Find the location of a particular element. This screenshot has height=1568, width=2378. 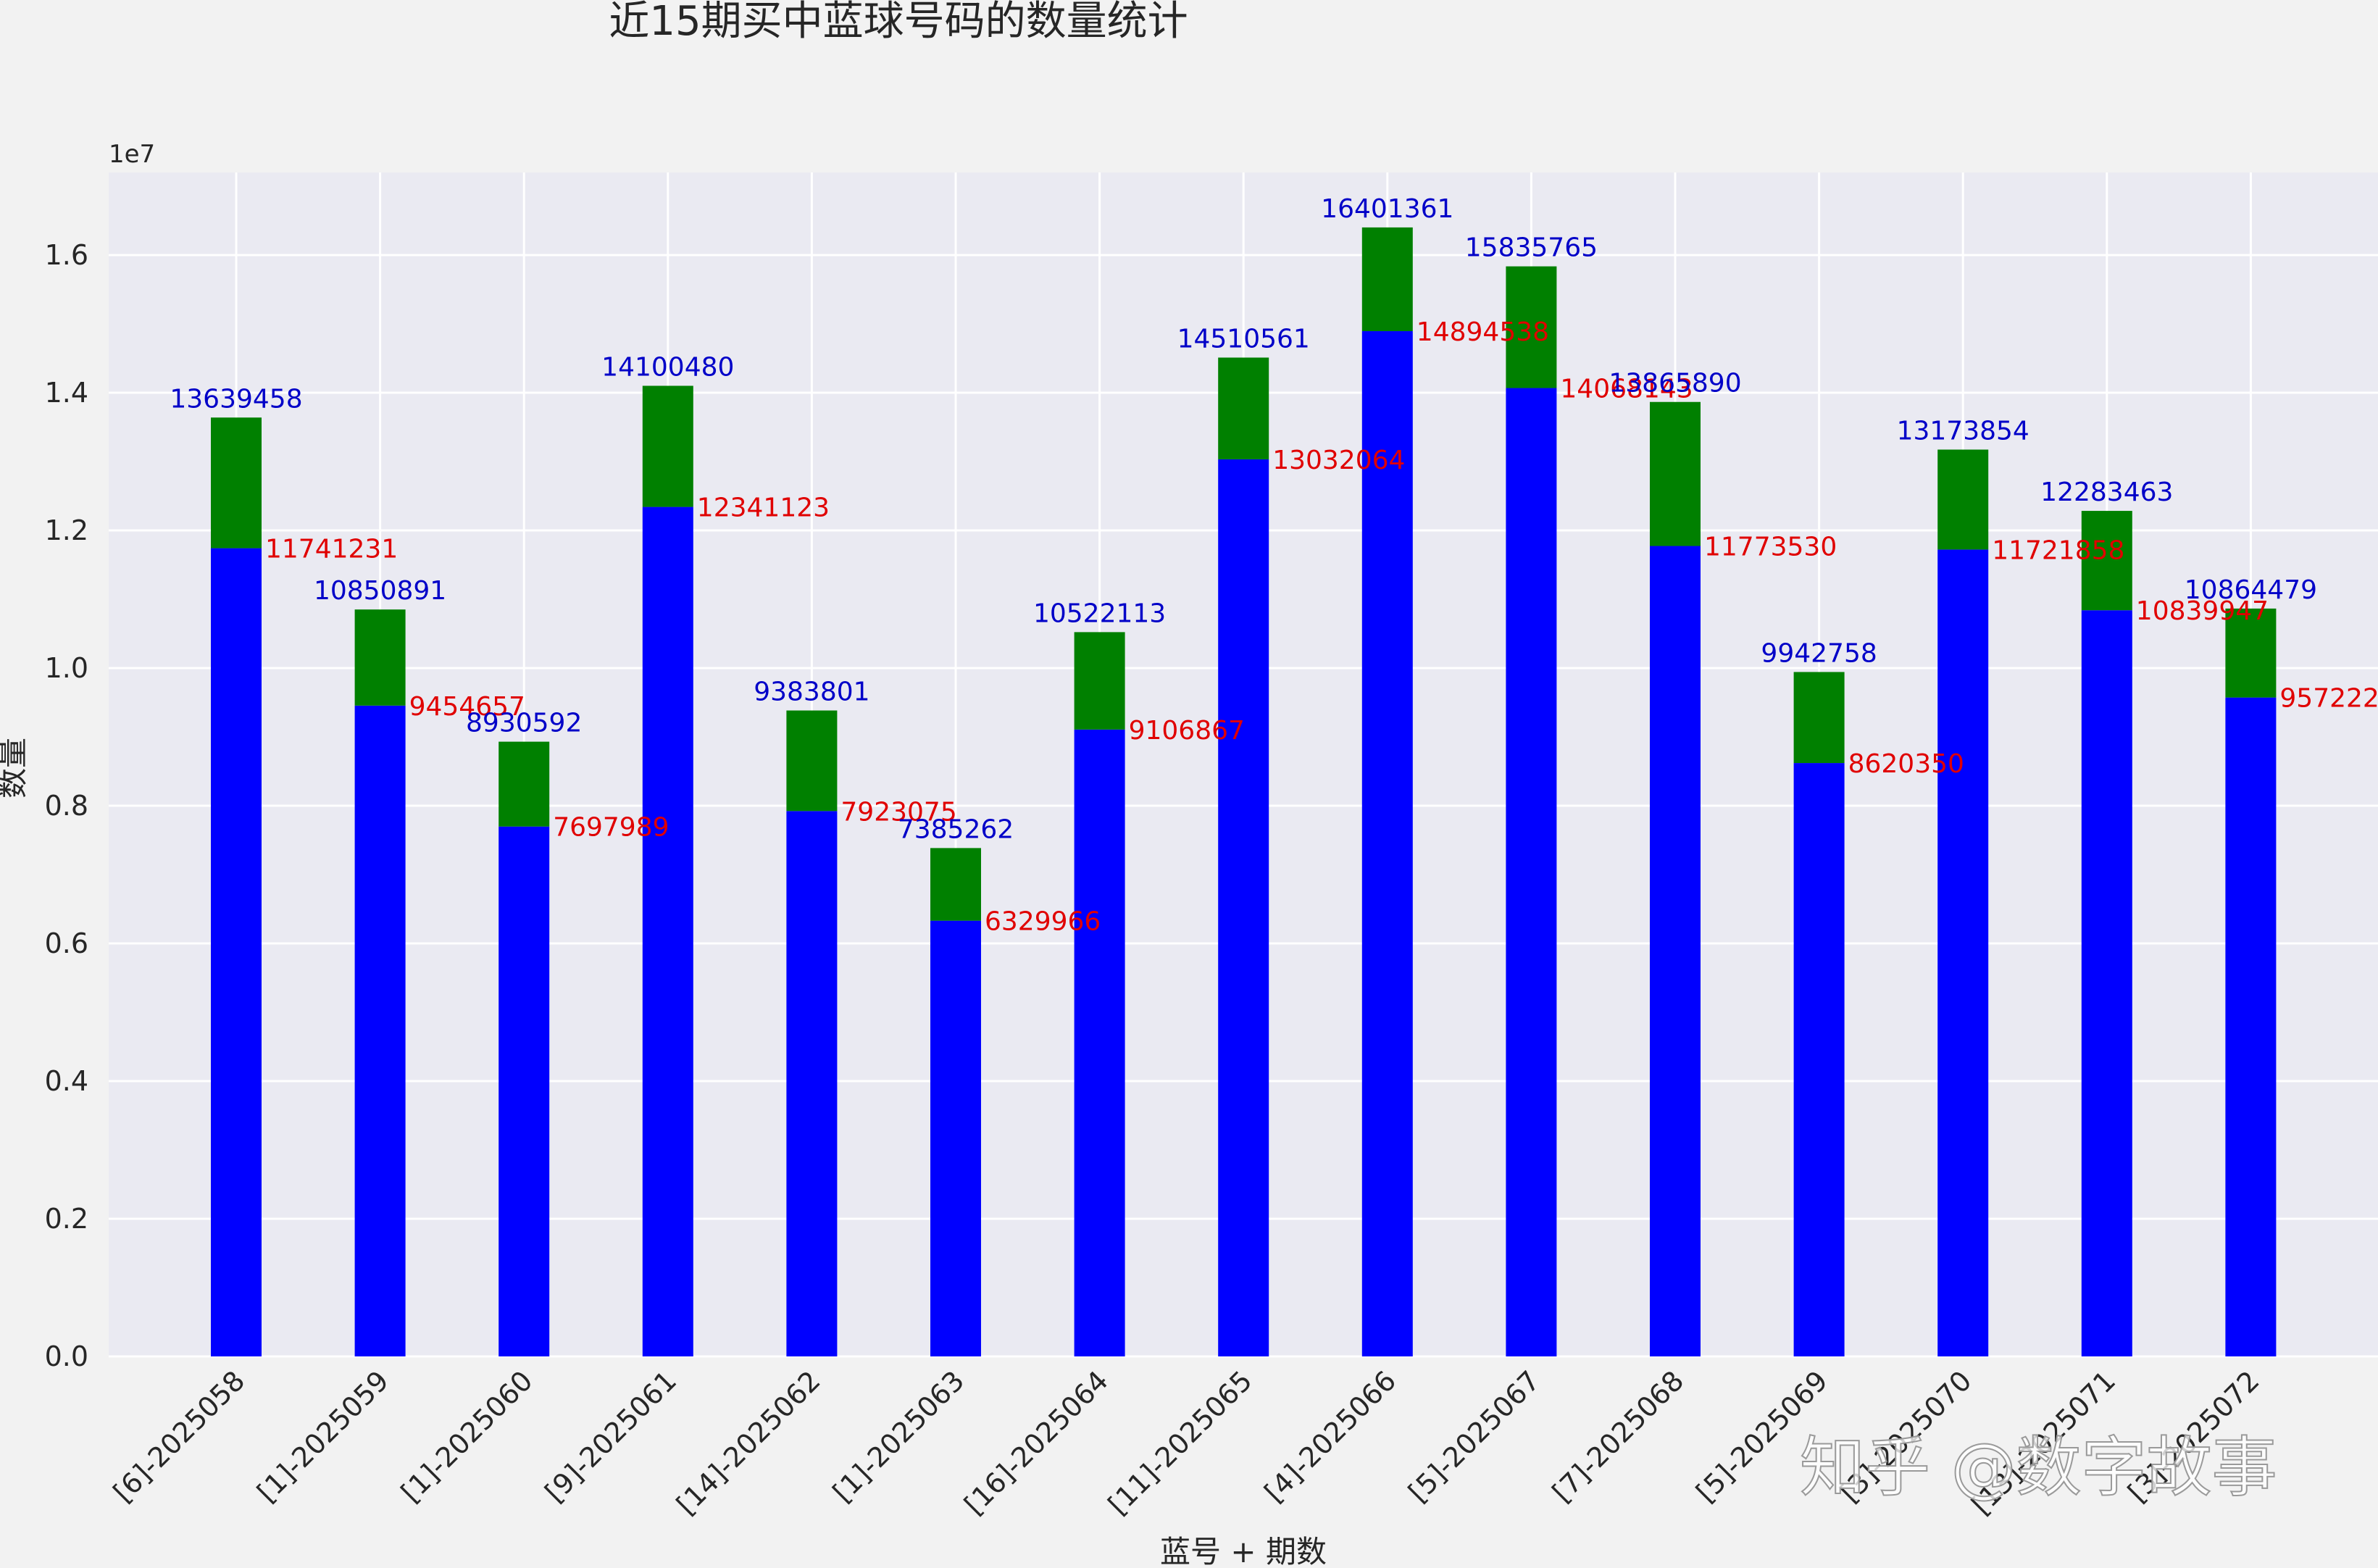

value-label-lower: 8620350 is located at coordinates (1906, 764).